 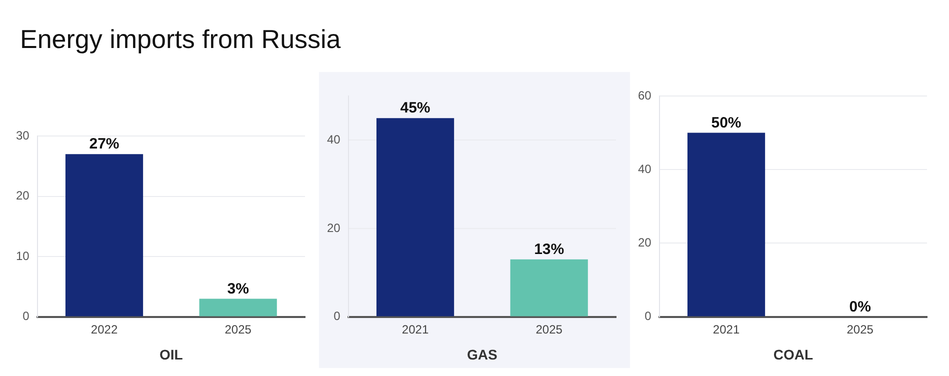 What do you see at coordinates (23, 255) in the screenshot?
I see `y-tick-label: 10` at bounding box center [23, 255].